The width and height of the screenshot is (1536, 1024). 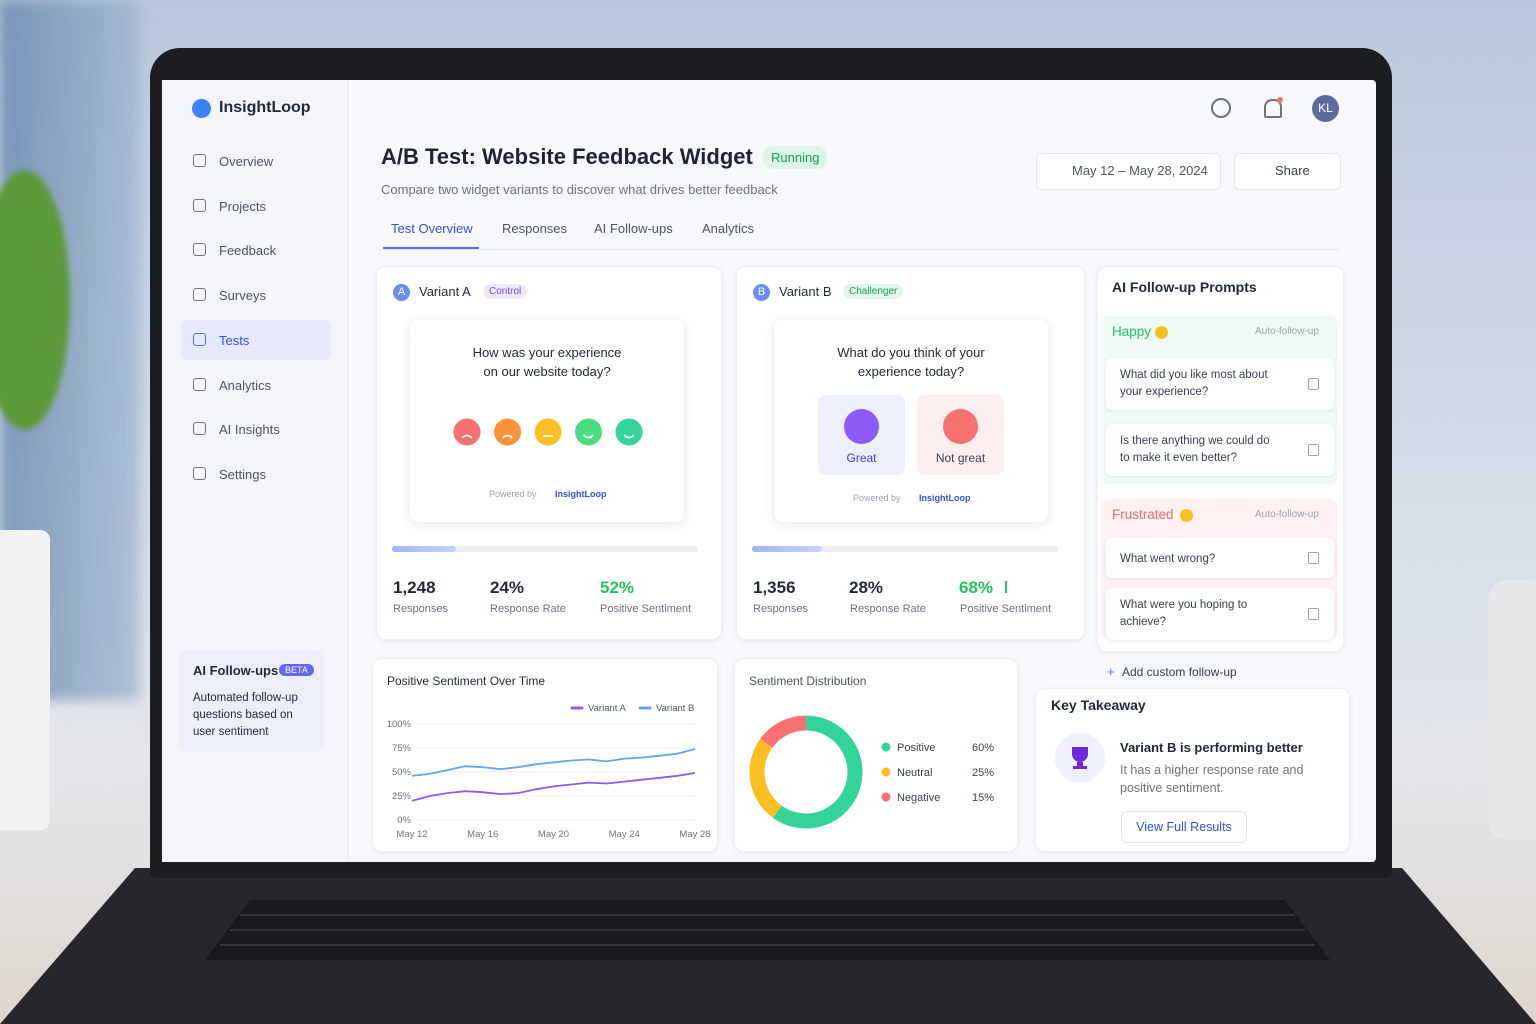 I want to click on progress-track, so click(x=905, y=549).